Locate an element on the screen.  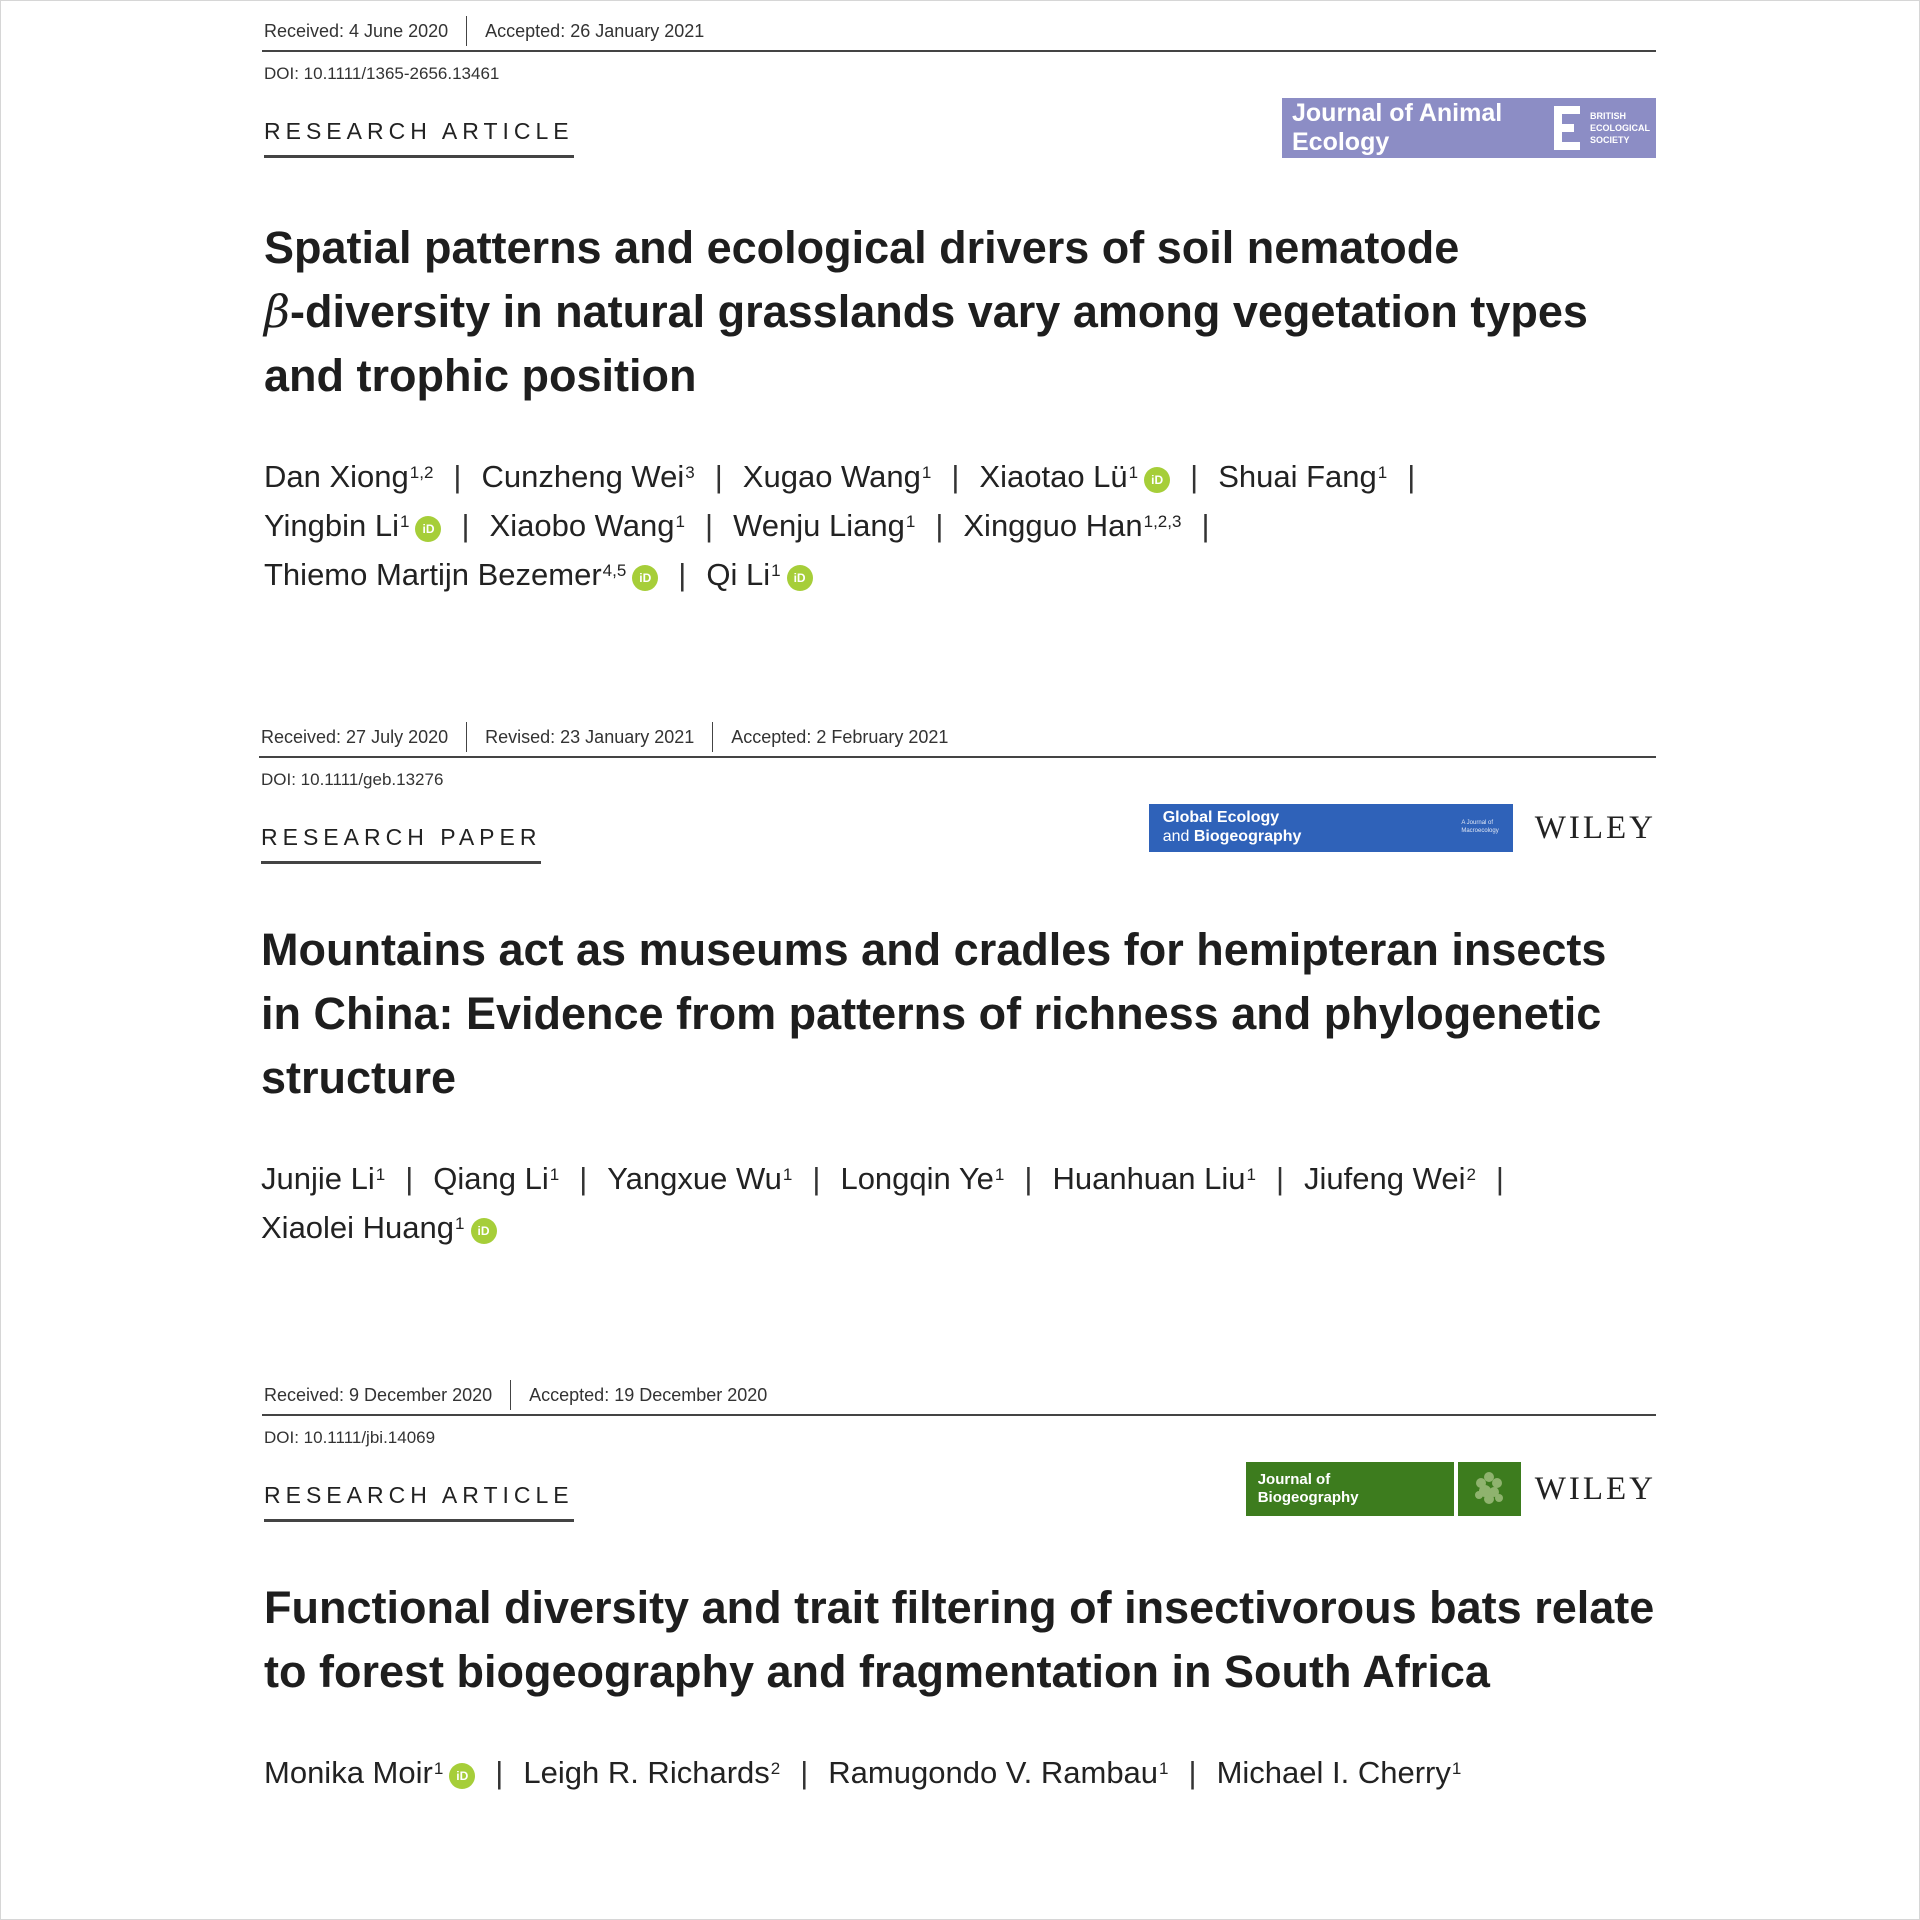
author: Xiaobo Wang1 is located at coordinates (587, 525).